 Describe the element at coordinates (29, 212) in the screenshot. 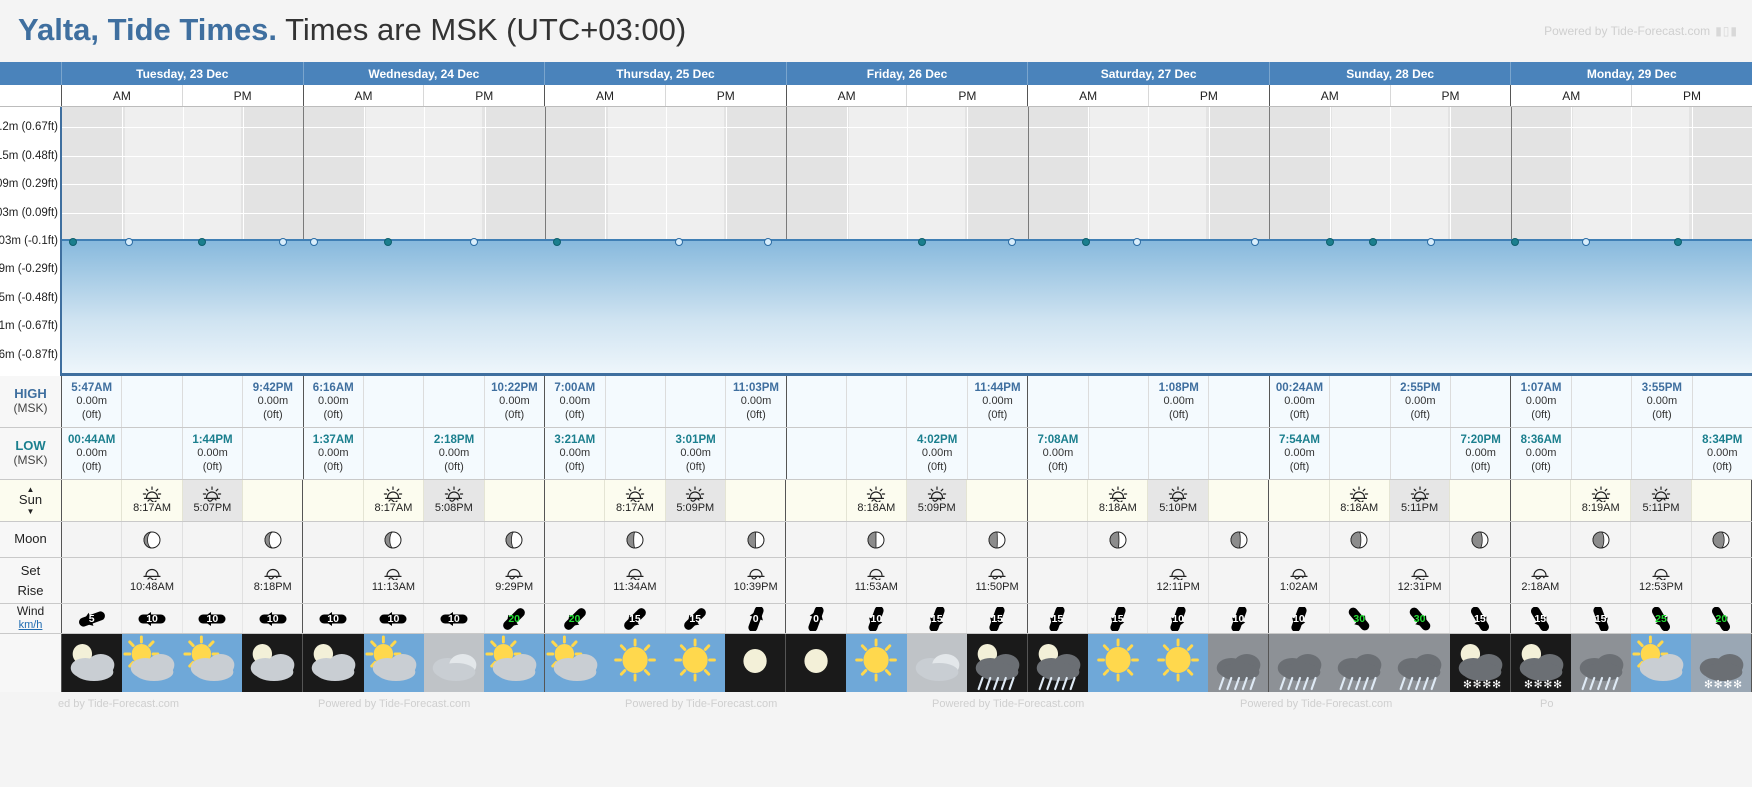

I see `y-axis-tick-4: 0.03m (0.09ft)` at that location.